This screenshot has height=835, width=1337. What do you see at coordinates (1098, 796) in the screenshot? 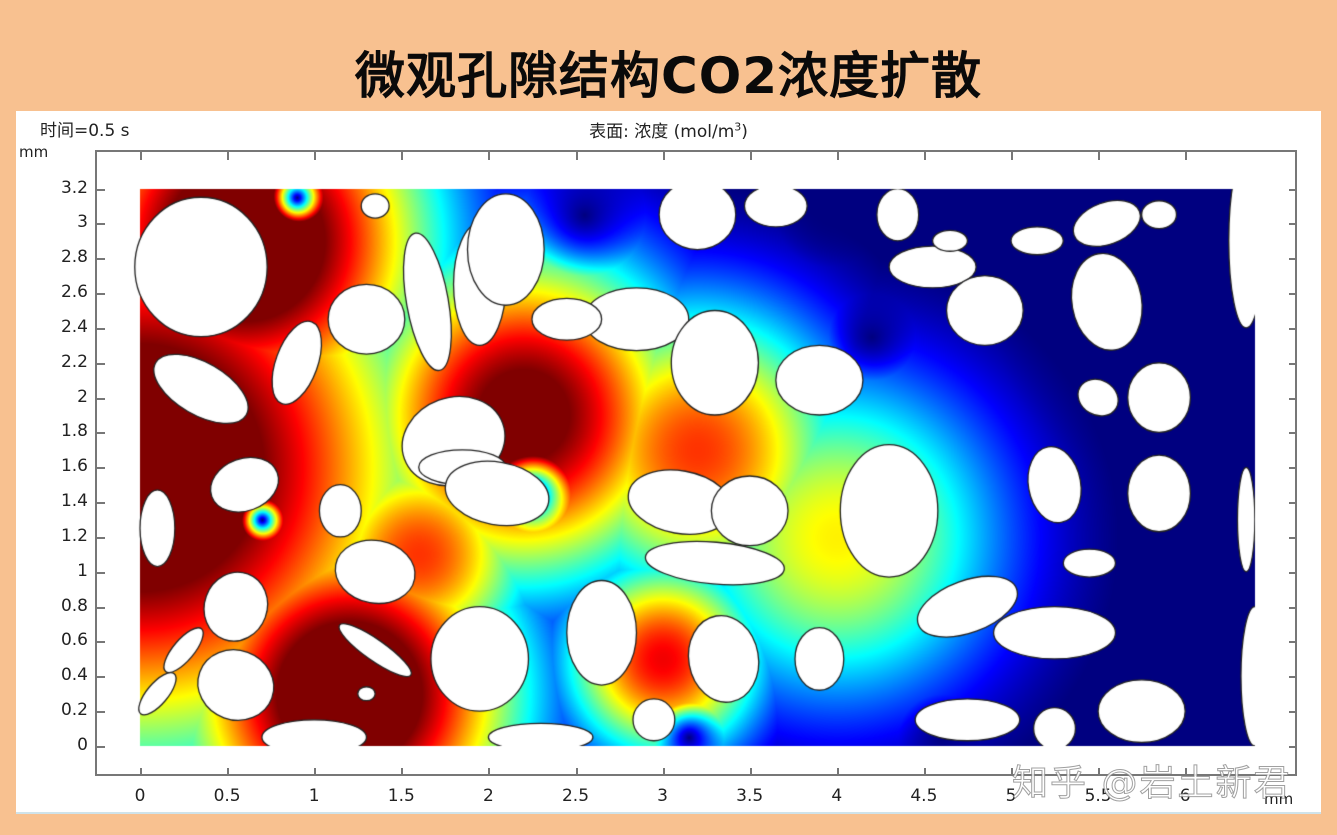
I see `x-tick-label: 5.5` at bounding box center [1098, 796].